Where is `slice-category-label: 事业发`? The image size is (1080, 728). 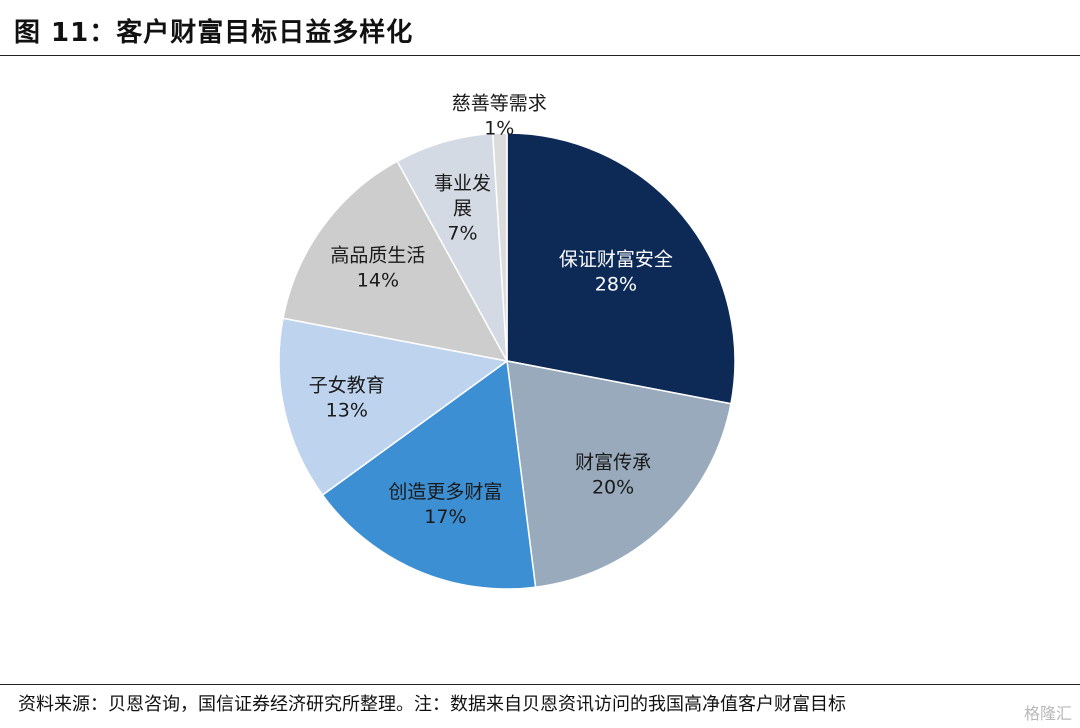
slice-category-label: 事业发 is located at coordinates (462, 184).